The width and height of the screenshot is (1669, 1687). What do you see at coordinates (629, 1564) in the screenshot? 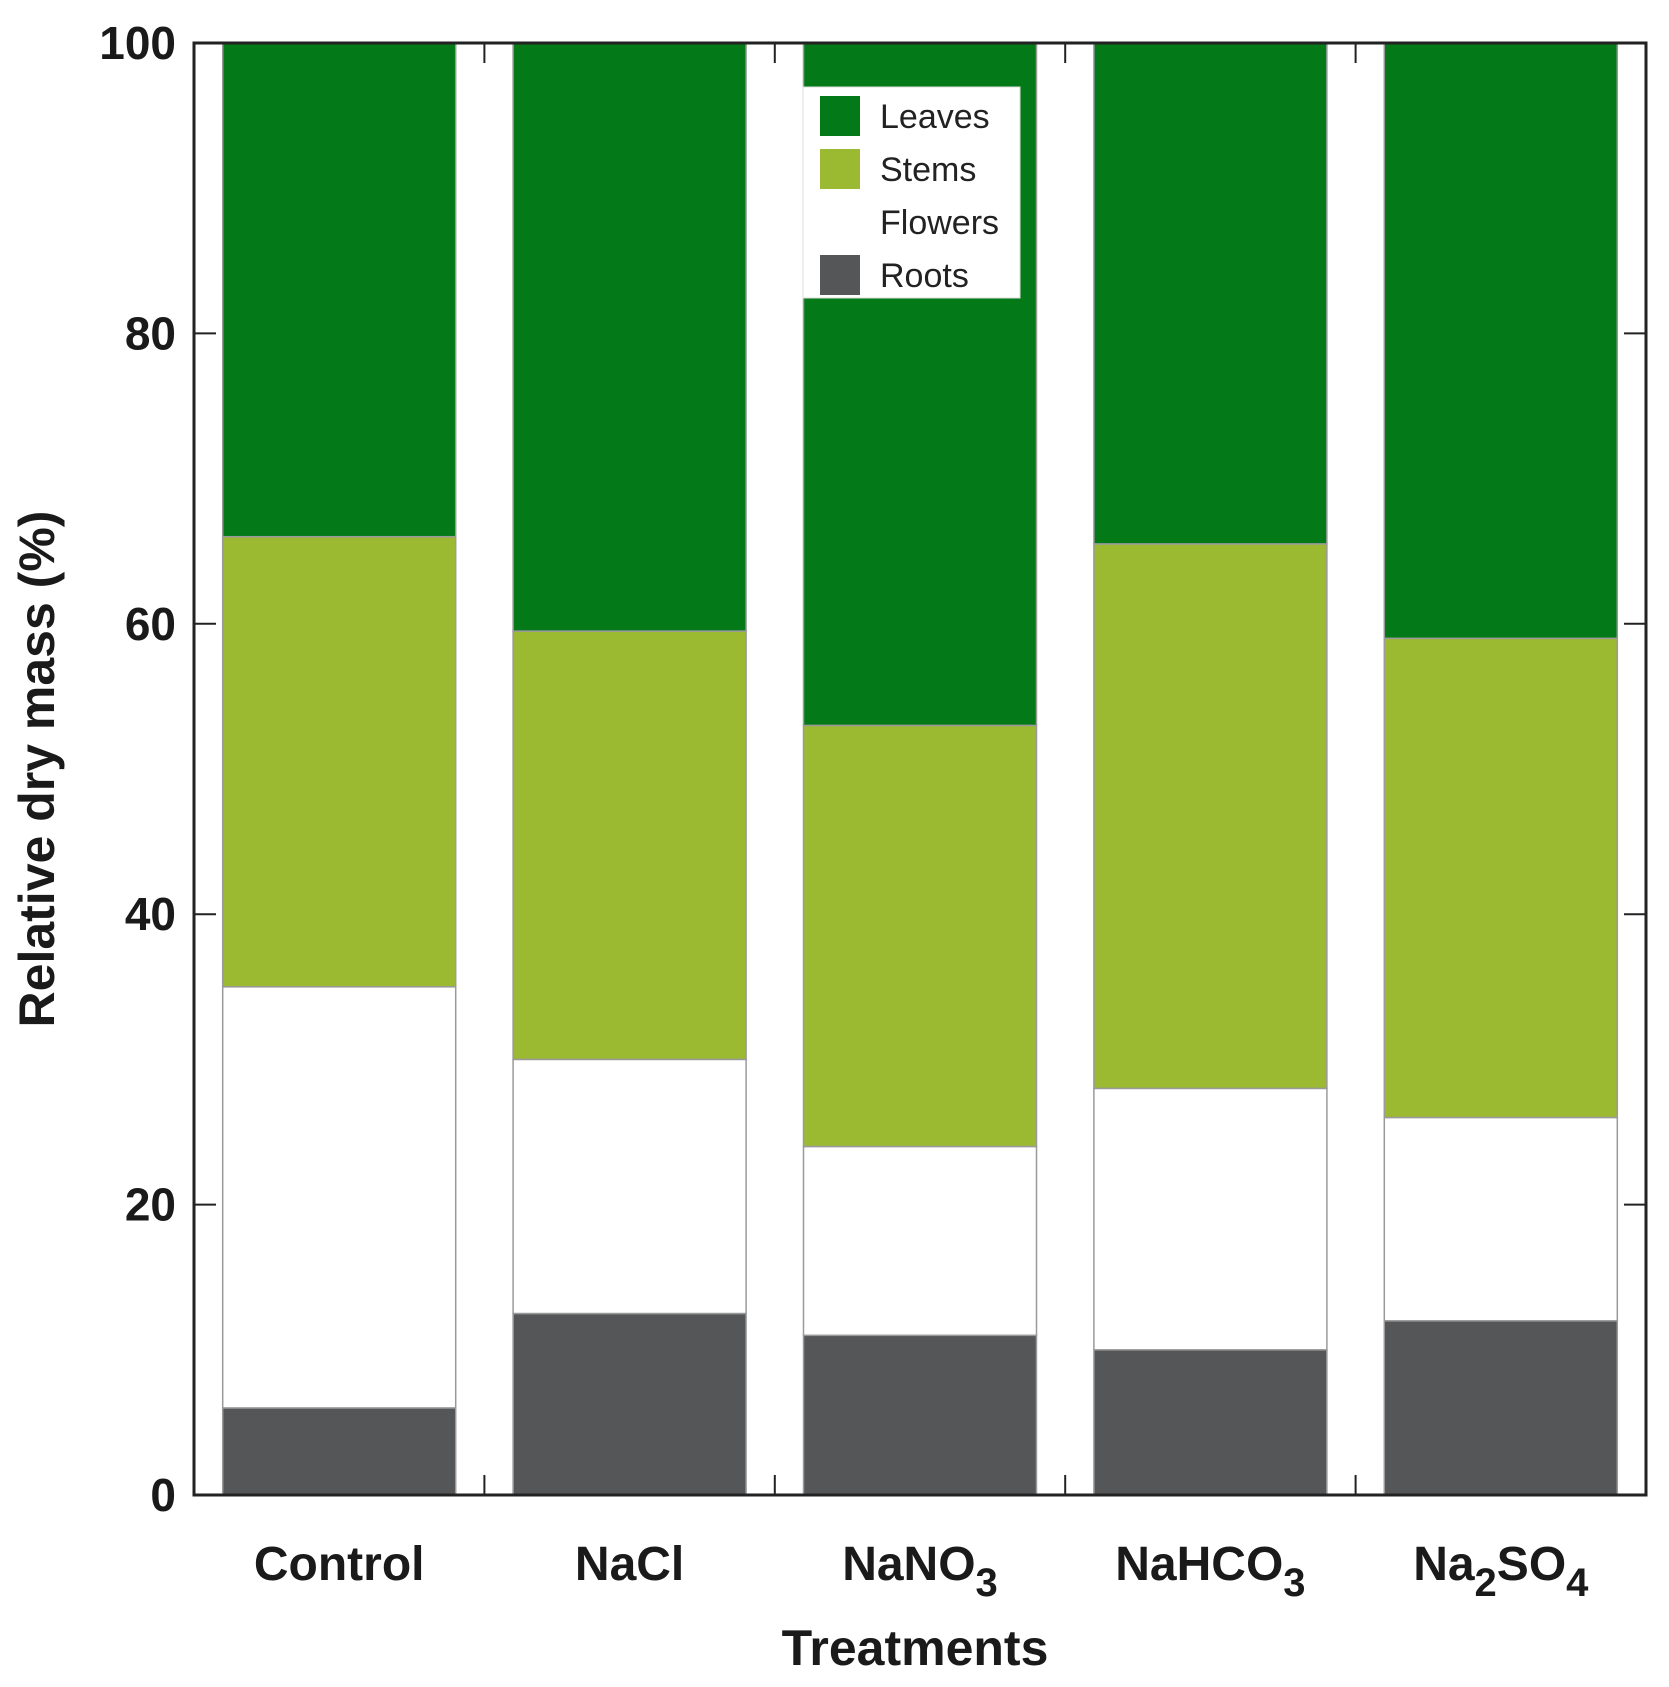
I see `x-category-label-1: NaCl` at bounding box center [629, 1564].